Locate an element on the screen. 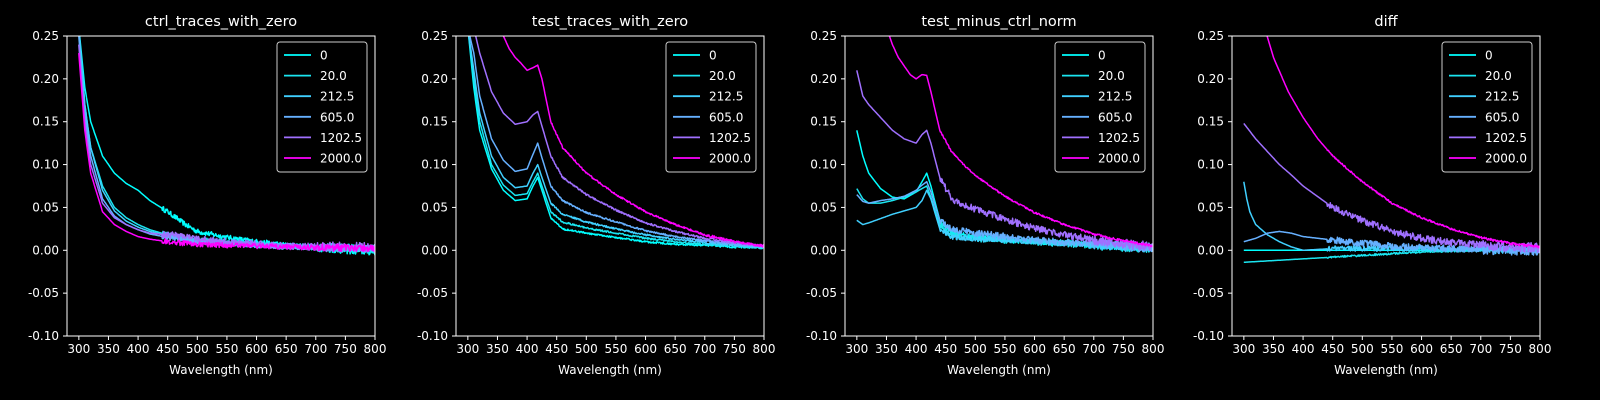  chart-title: diff is located at coordinates (1386, 22).